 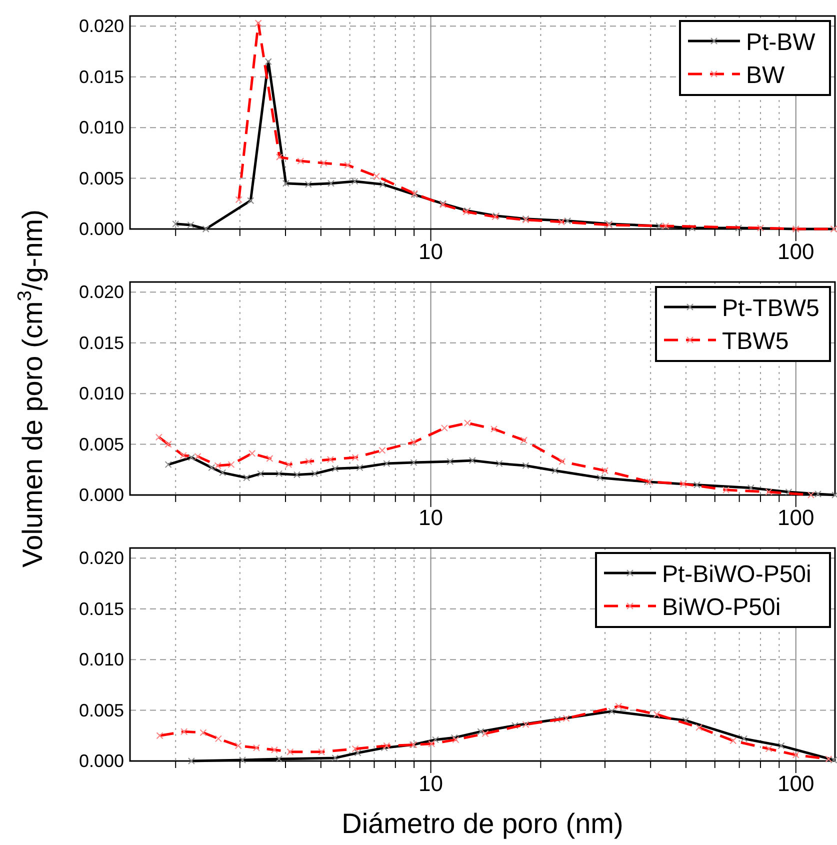 I want to click on legend-label: Pt-TBW5, so click(x=771, y=308).